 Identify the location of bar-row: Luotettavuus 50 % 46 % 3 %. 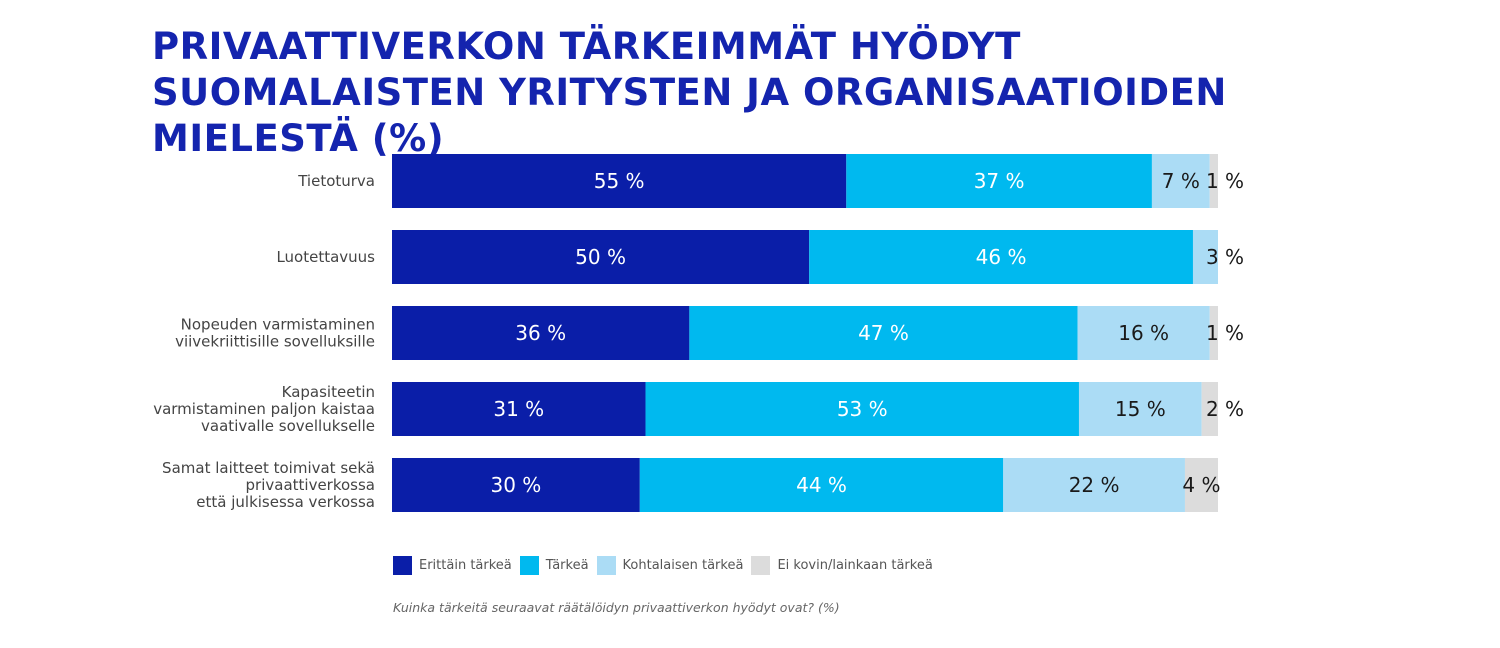
(760, 257).